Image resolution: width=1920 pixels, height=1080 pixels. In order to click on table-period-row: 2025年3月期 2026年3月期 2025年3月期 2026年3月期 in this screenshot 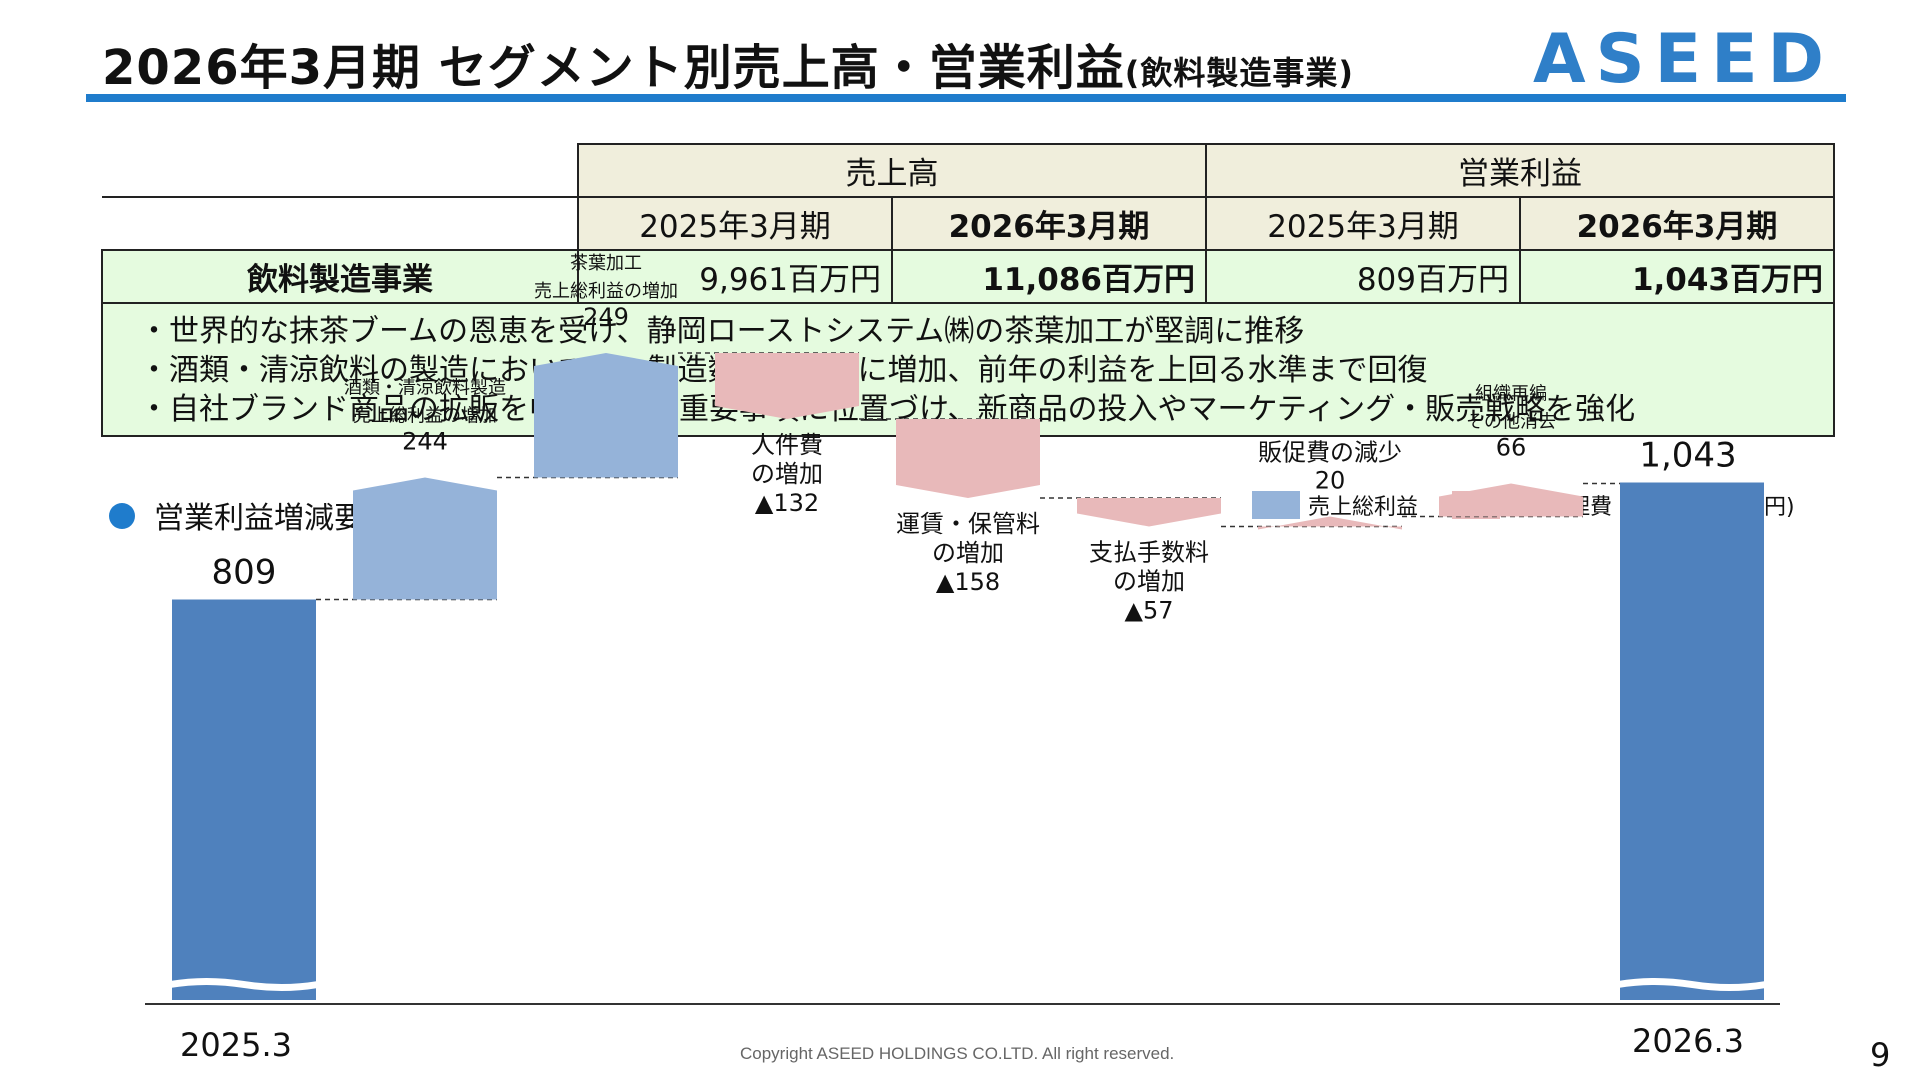, I will do `click(968, 223)`.